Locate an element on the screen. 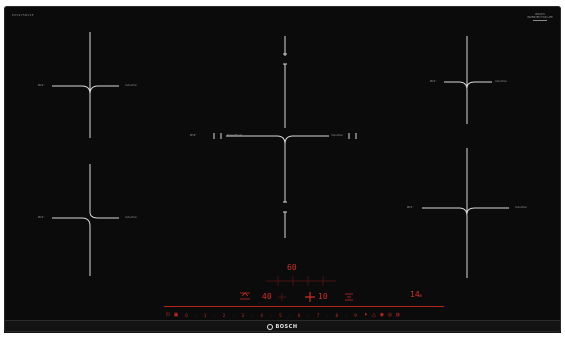 The height and width of the screenshot is (337, 565). brand-badge-rule is located at coordinates (540, 20).